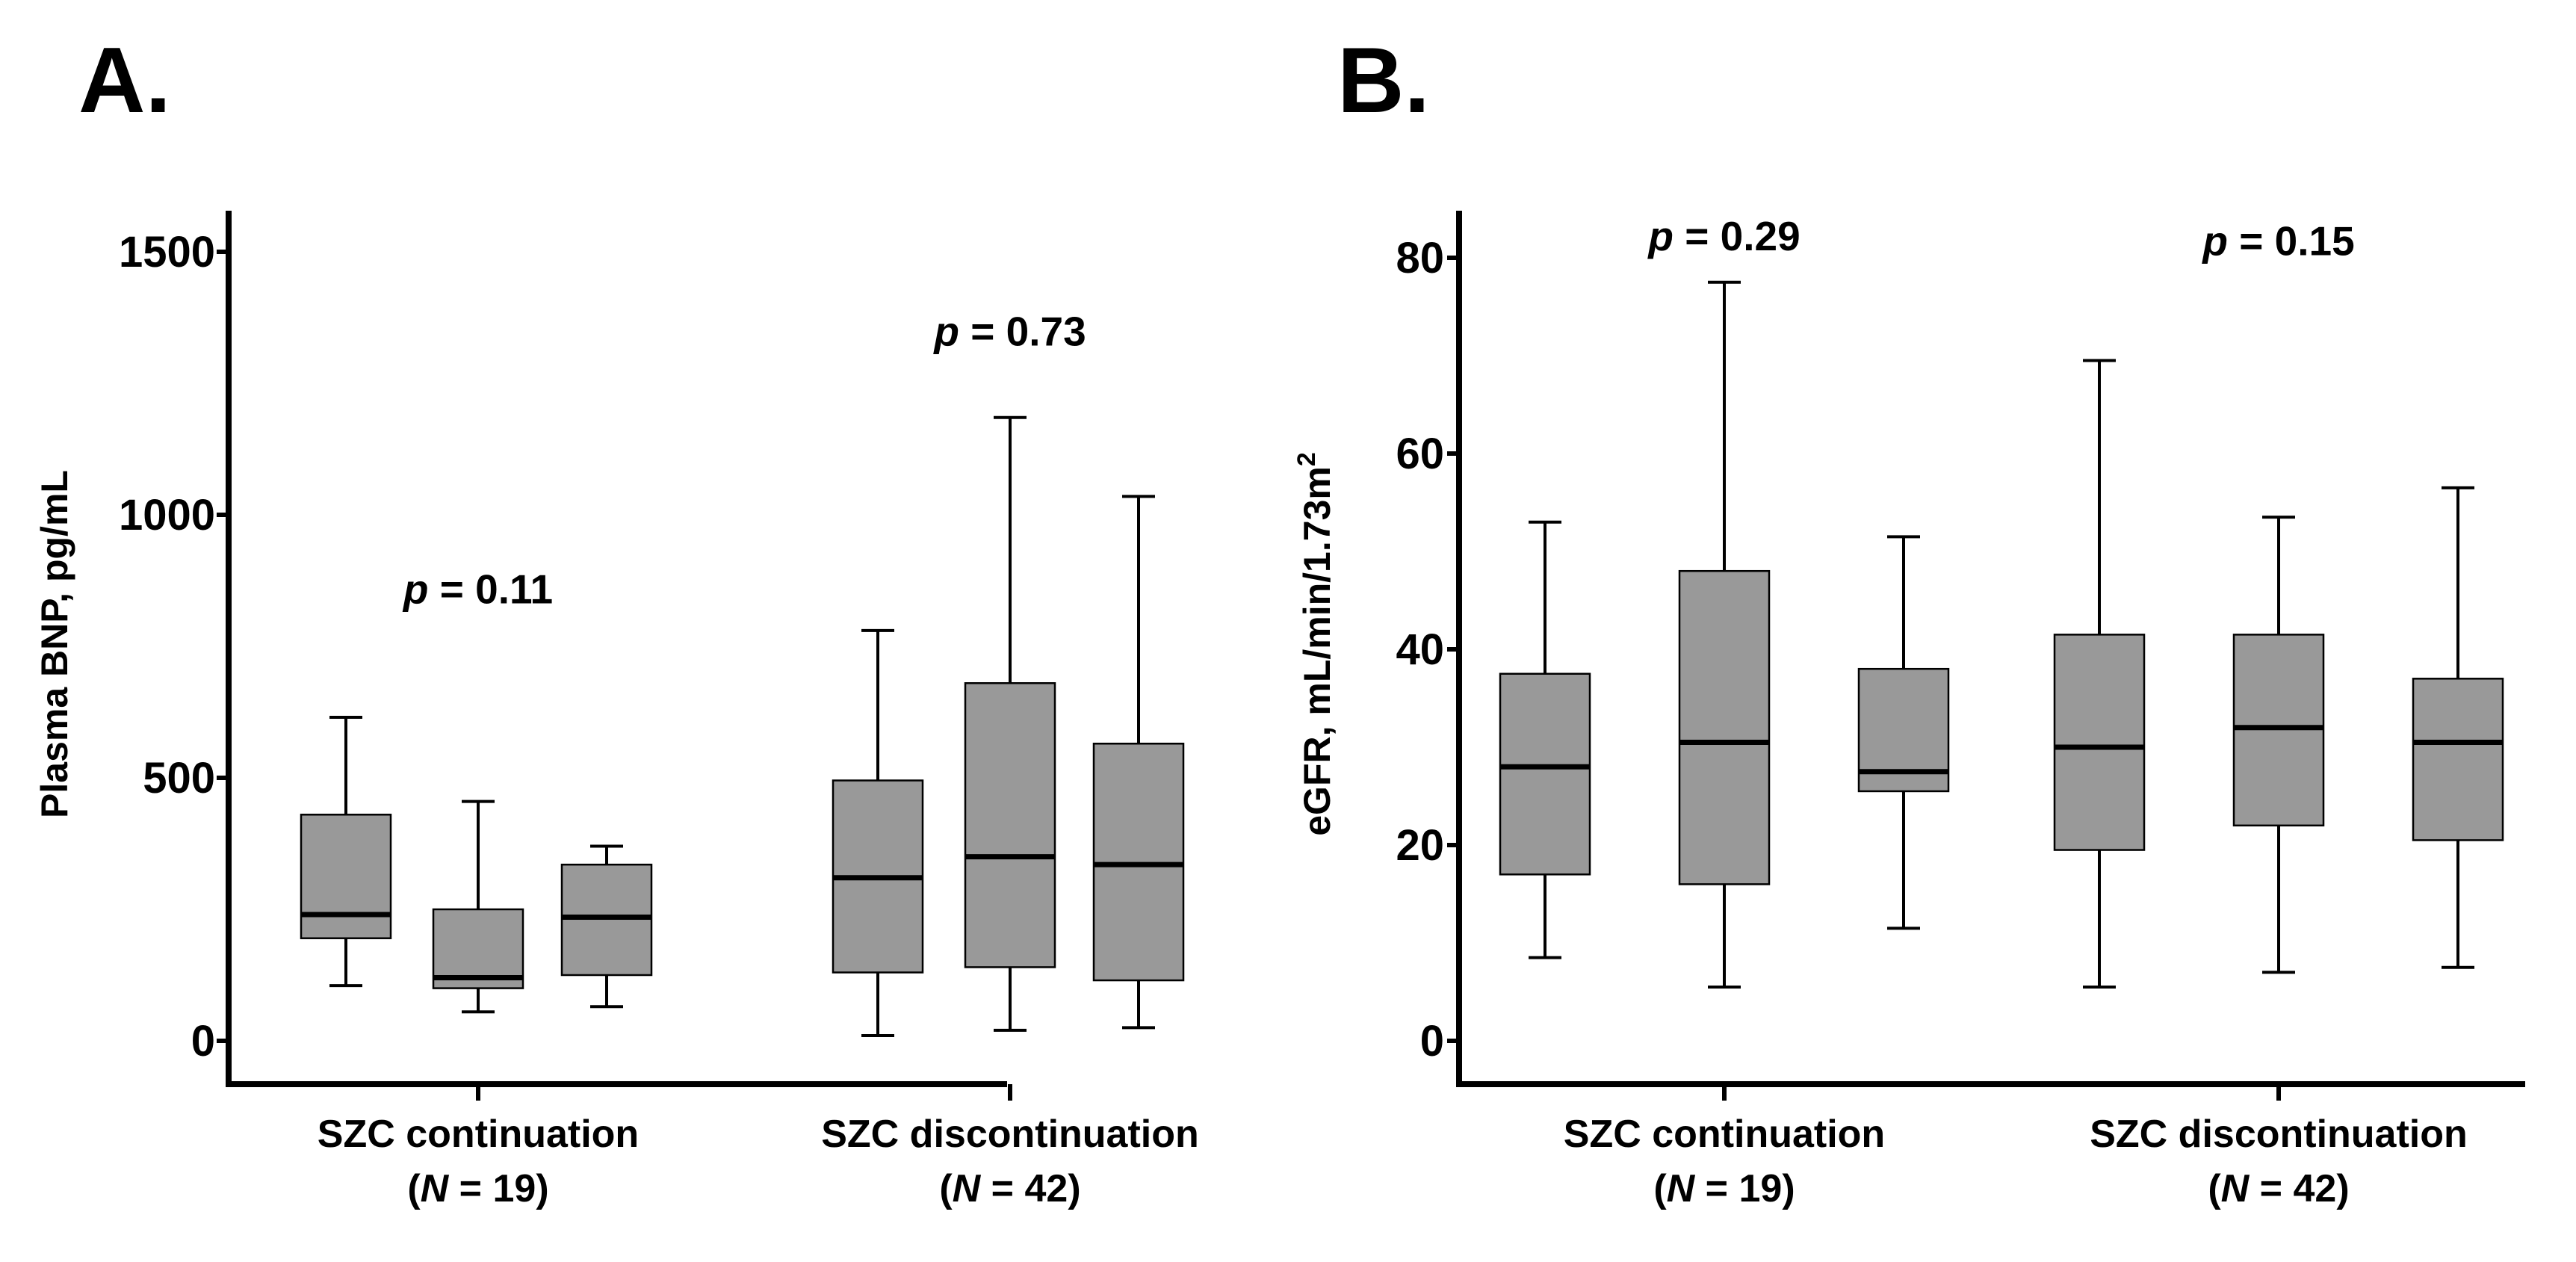  I want to click on p-value-label: p = 0.29, so click(1723, 236).